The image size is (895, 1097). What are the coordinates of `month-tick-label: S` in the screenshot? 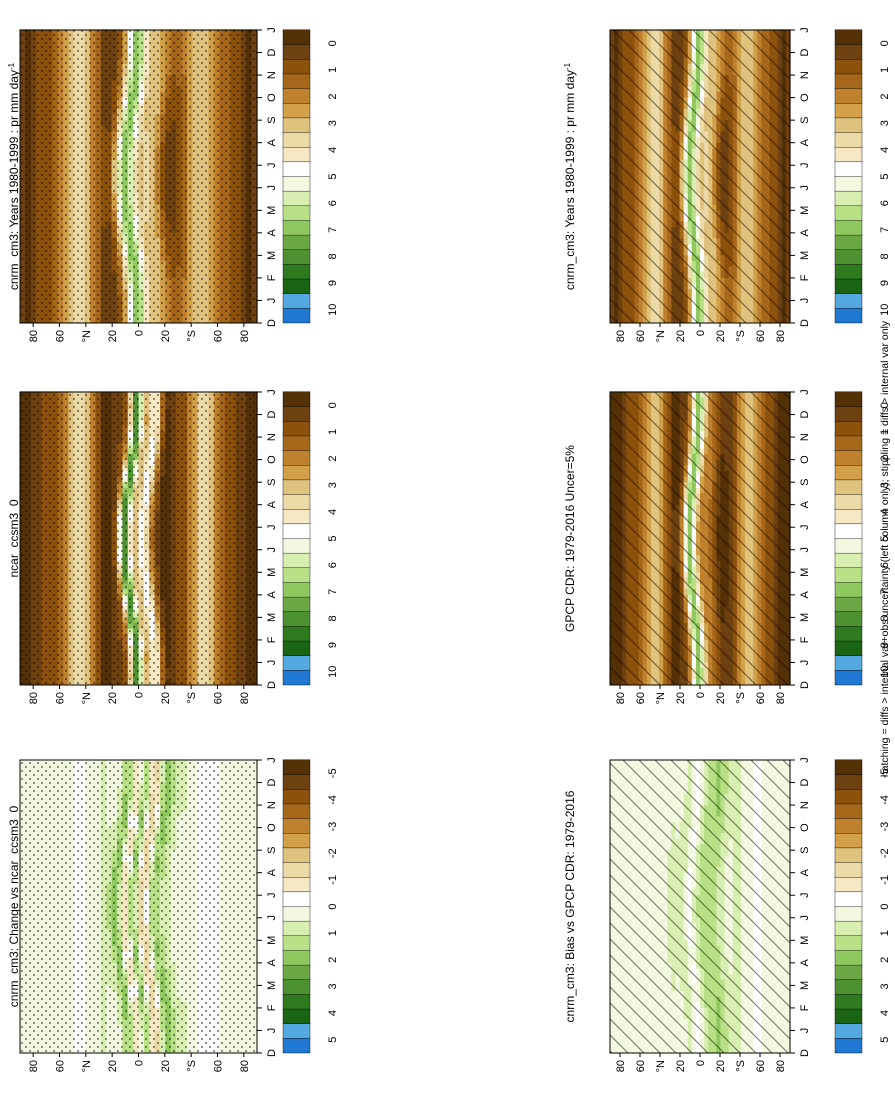 It's located at (805, 119).